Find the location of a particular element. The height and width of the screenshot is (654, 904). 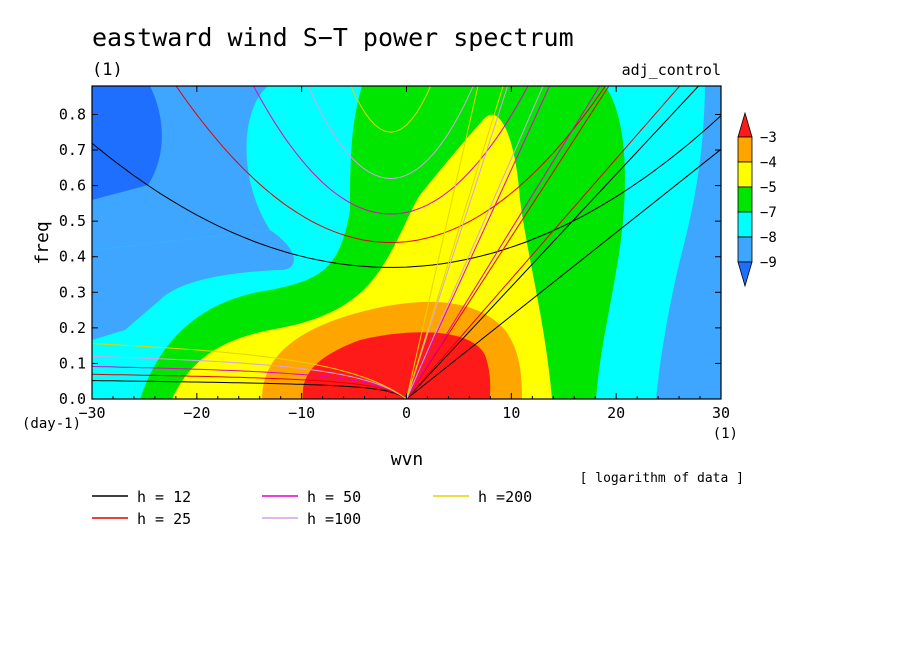

y-tick-label: 0.5 is located at coordinates (72, 221).